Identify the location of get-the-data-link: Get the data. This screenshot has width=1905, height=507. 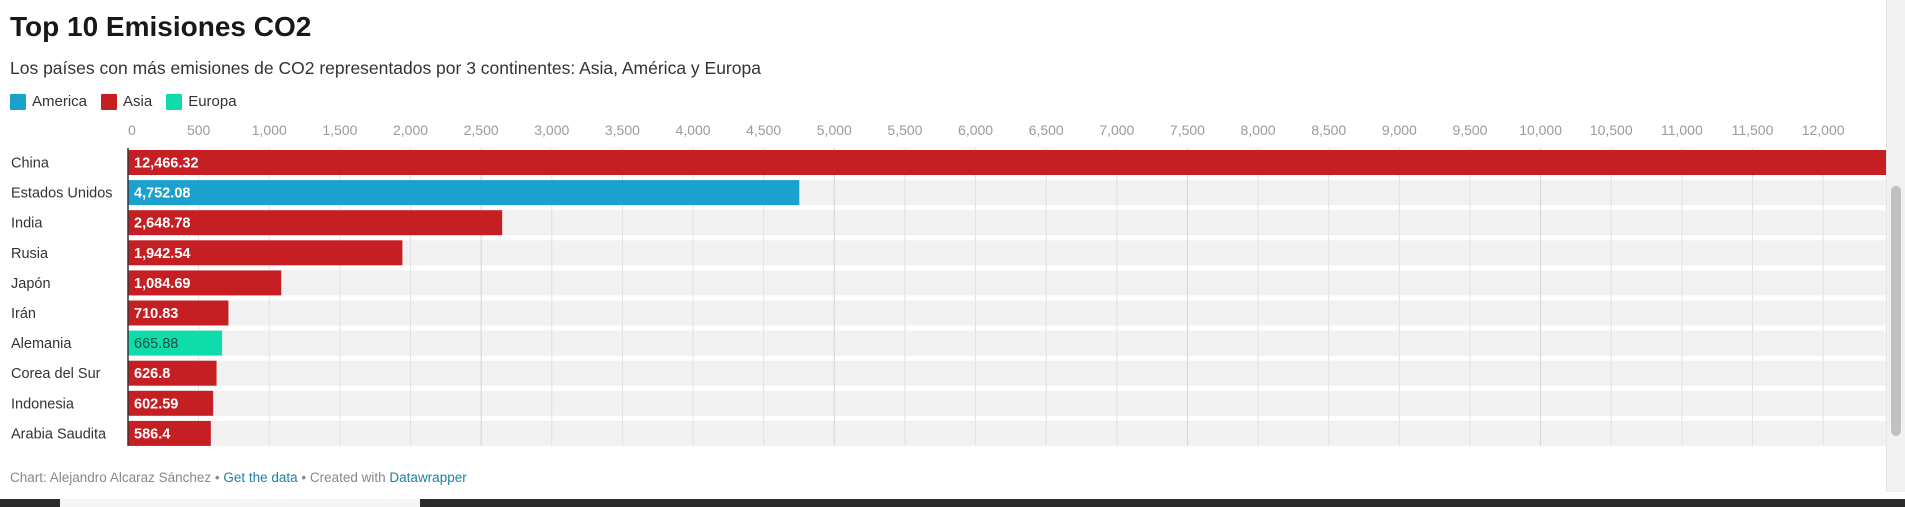
(260, 477).